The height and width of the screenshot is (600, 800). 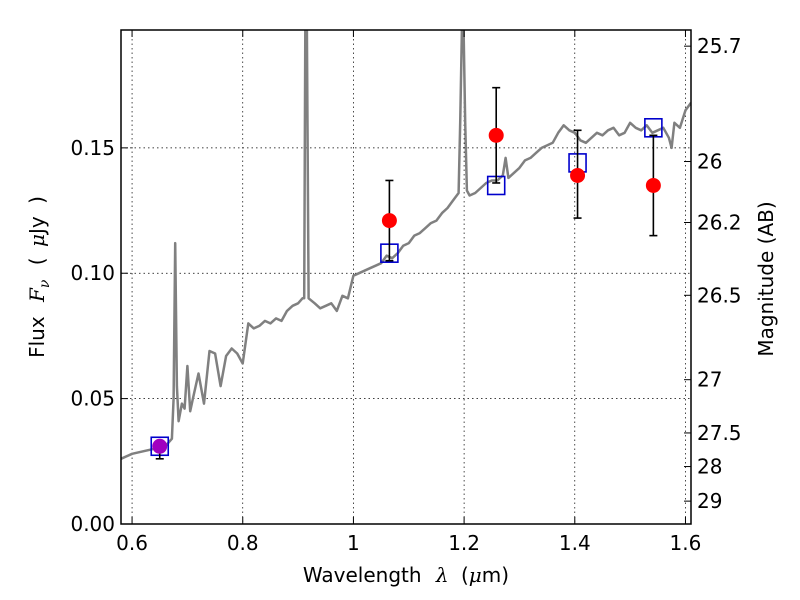 I want to click on y-tick-label: 0.05, so click(x=92, y=399).